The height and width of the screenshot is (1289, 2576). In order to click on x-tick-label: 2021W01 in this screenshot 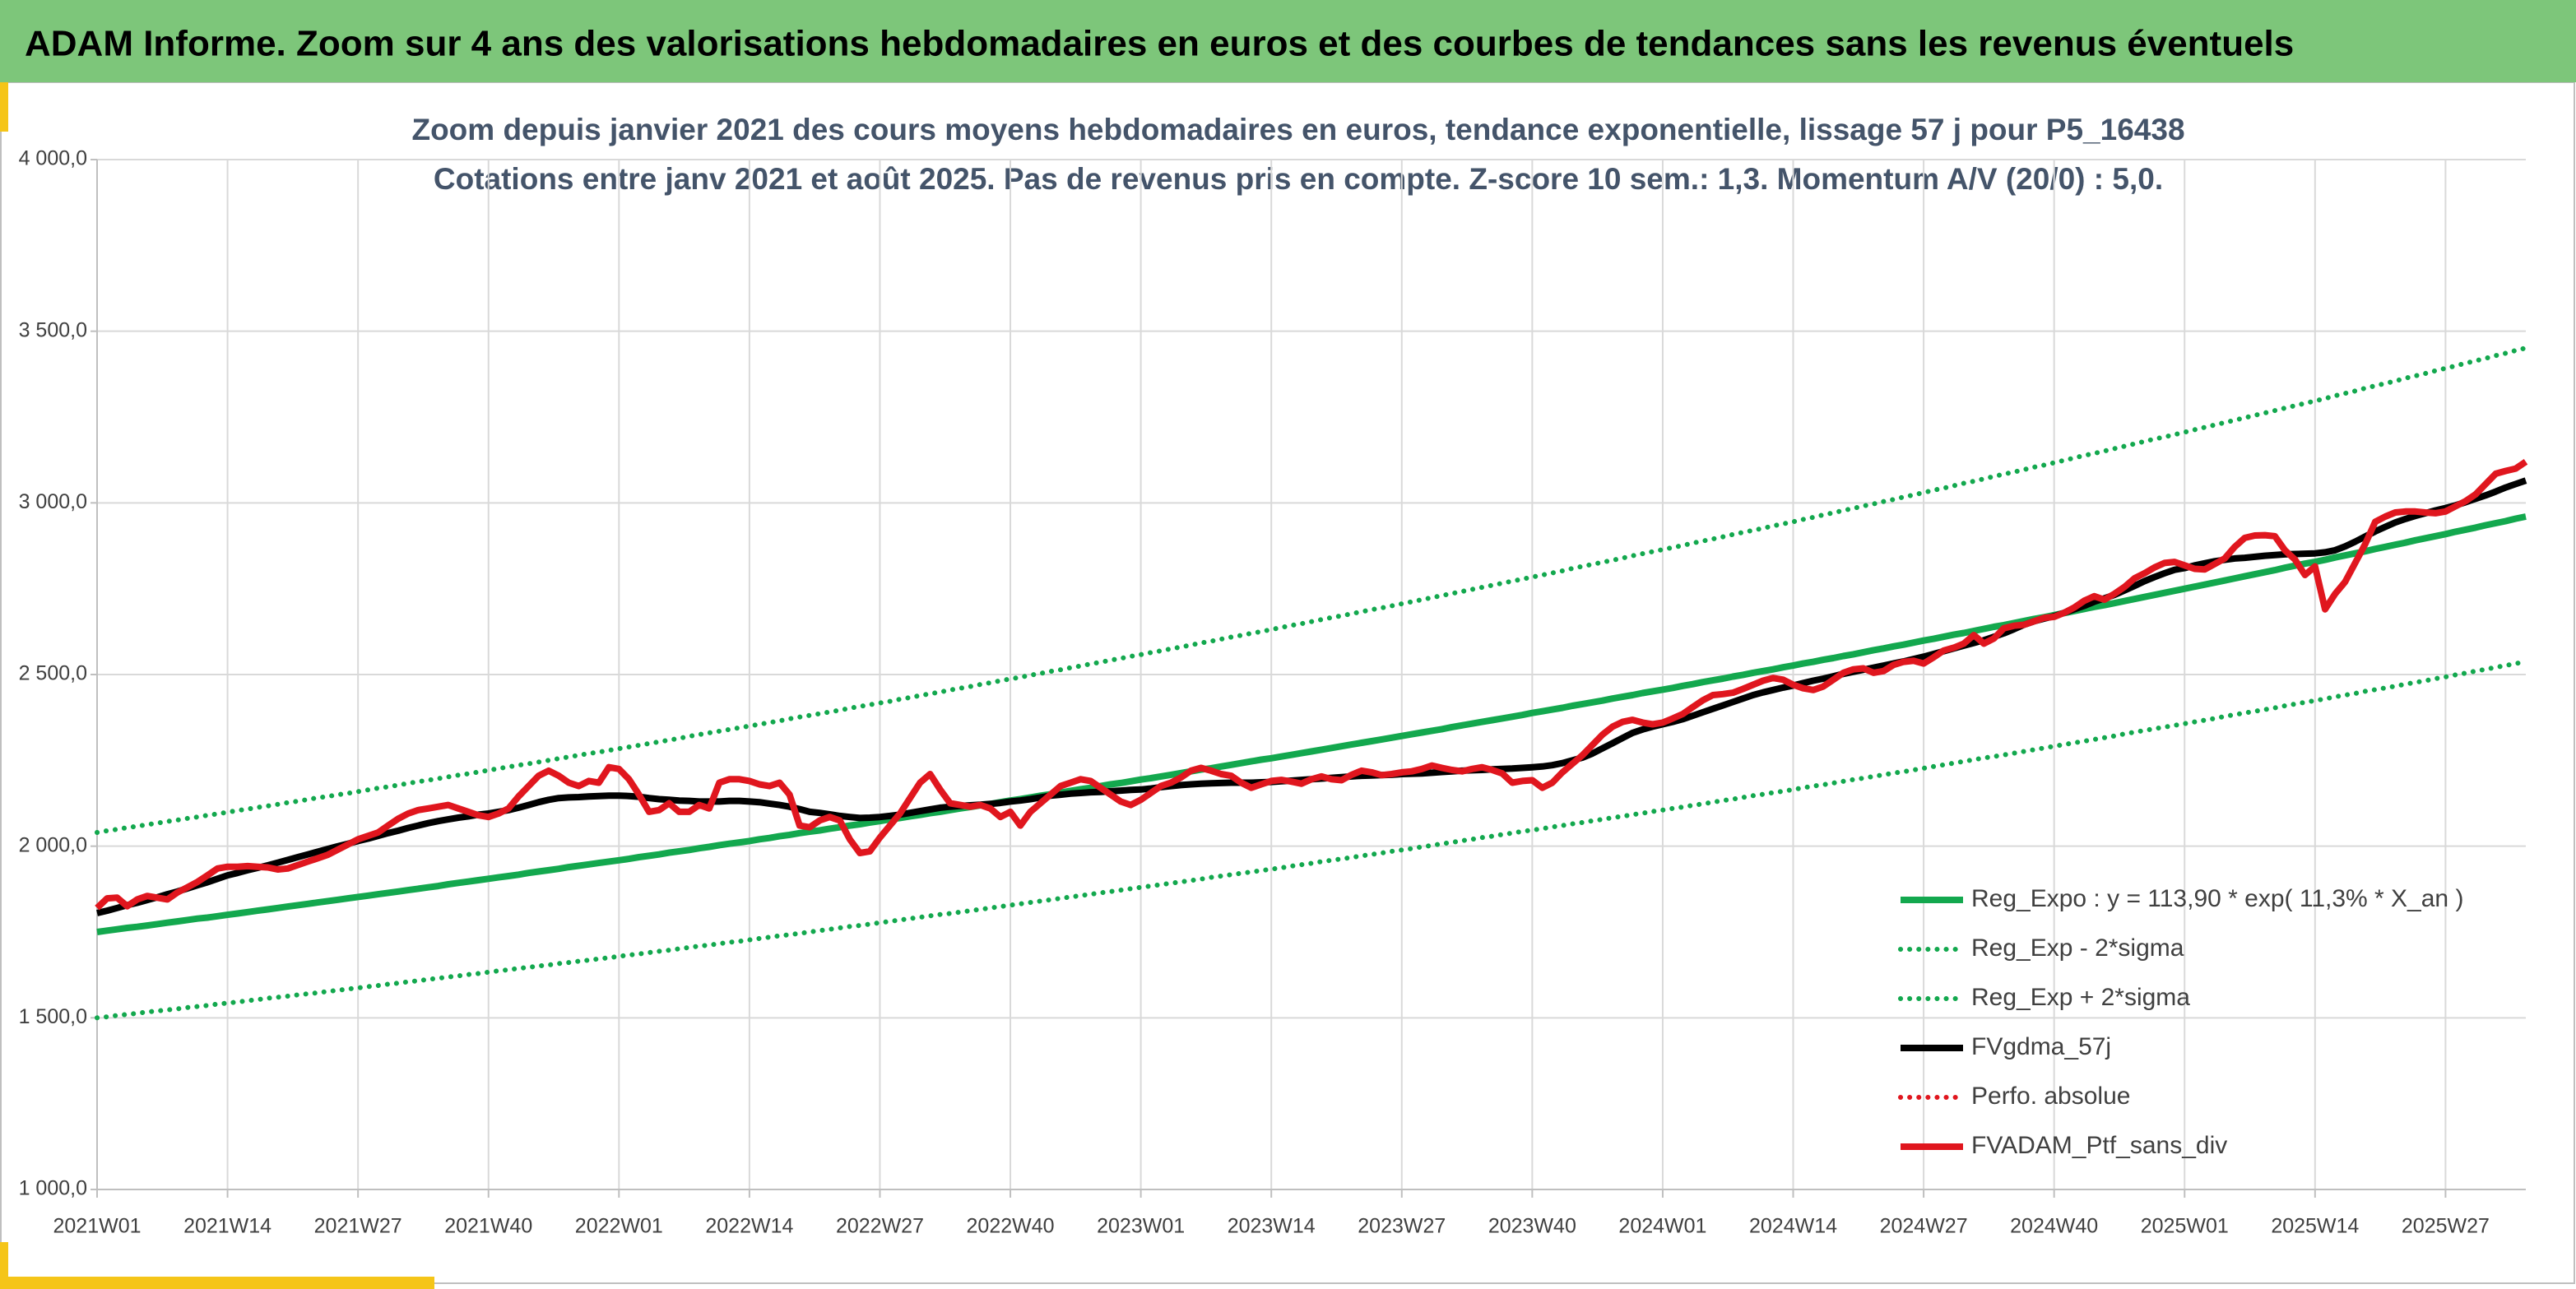, I will do `click(97, 1226)`.